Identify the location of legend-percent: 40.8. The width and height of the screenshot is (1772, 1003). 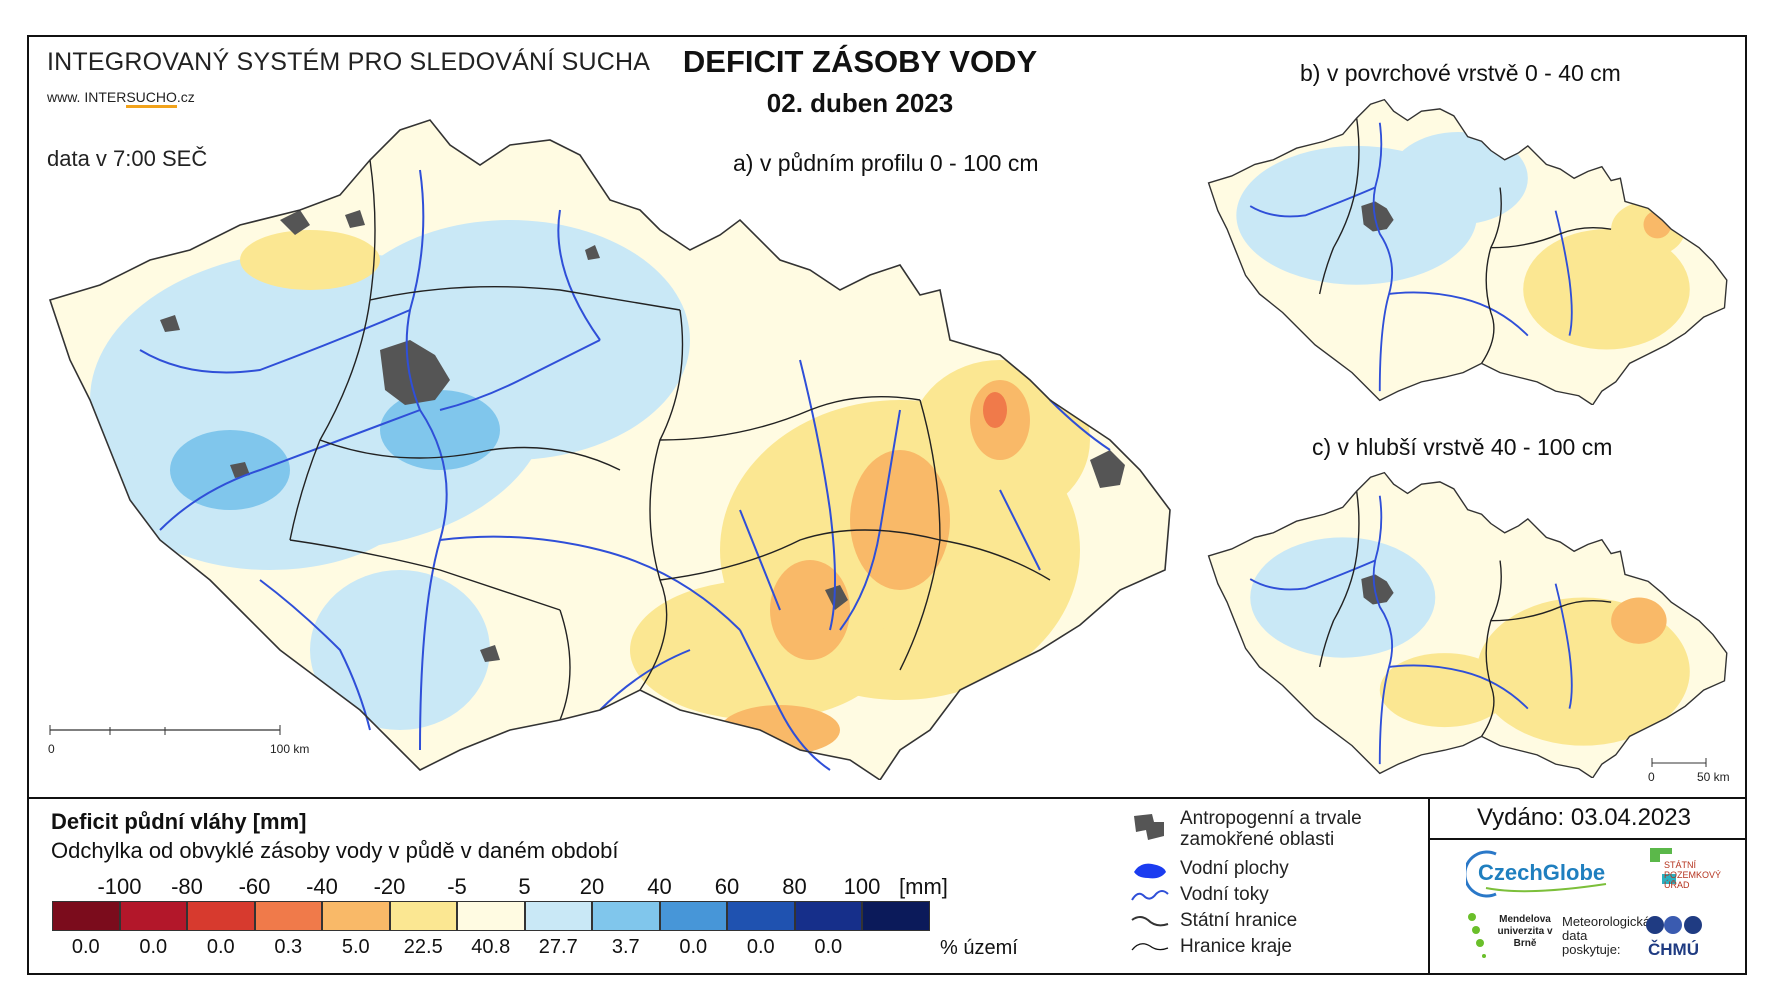
(491, 947).